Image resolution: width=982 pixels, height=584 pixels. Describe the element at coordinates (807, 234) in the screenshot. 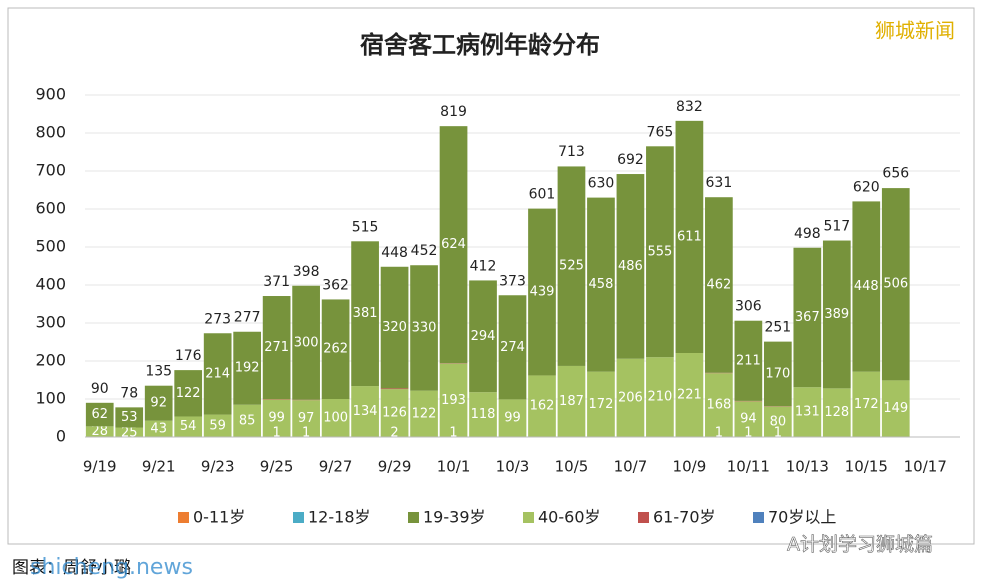

I see `total-label: 498` at that location.